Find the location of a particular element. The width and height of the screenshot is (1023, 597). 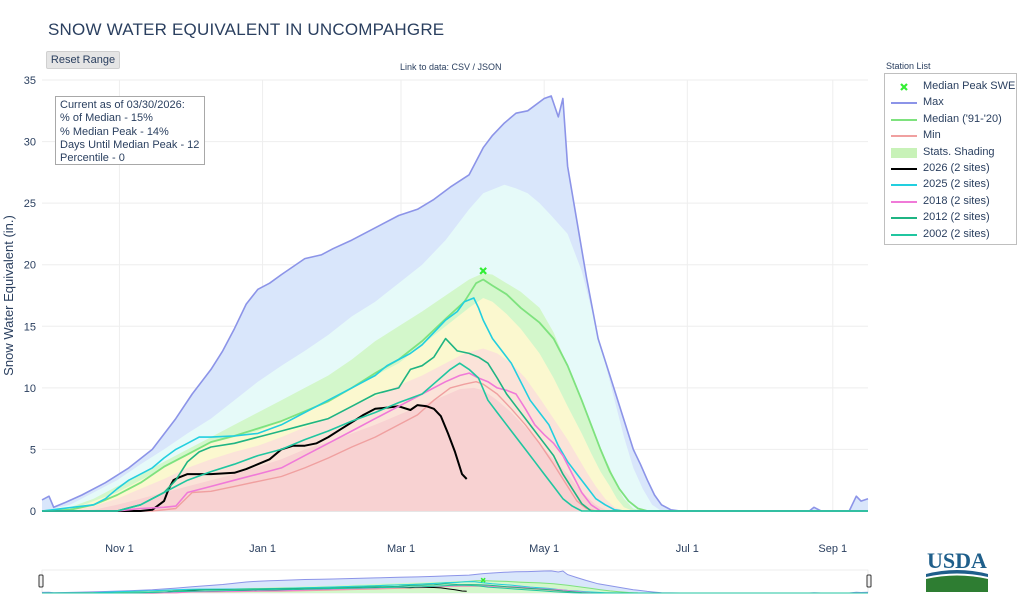

x-tick-label: Jul 1 is located at coordinates (687, 549).